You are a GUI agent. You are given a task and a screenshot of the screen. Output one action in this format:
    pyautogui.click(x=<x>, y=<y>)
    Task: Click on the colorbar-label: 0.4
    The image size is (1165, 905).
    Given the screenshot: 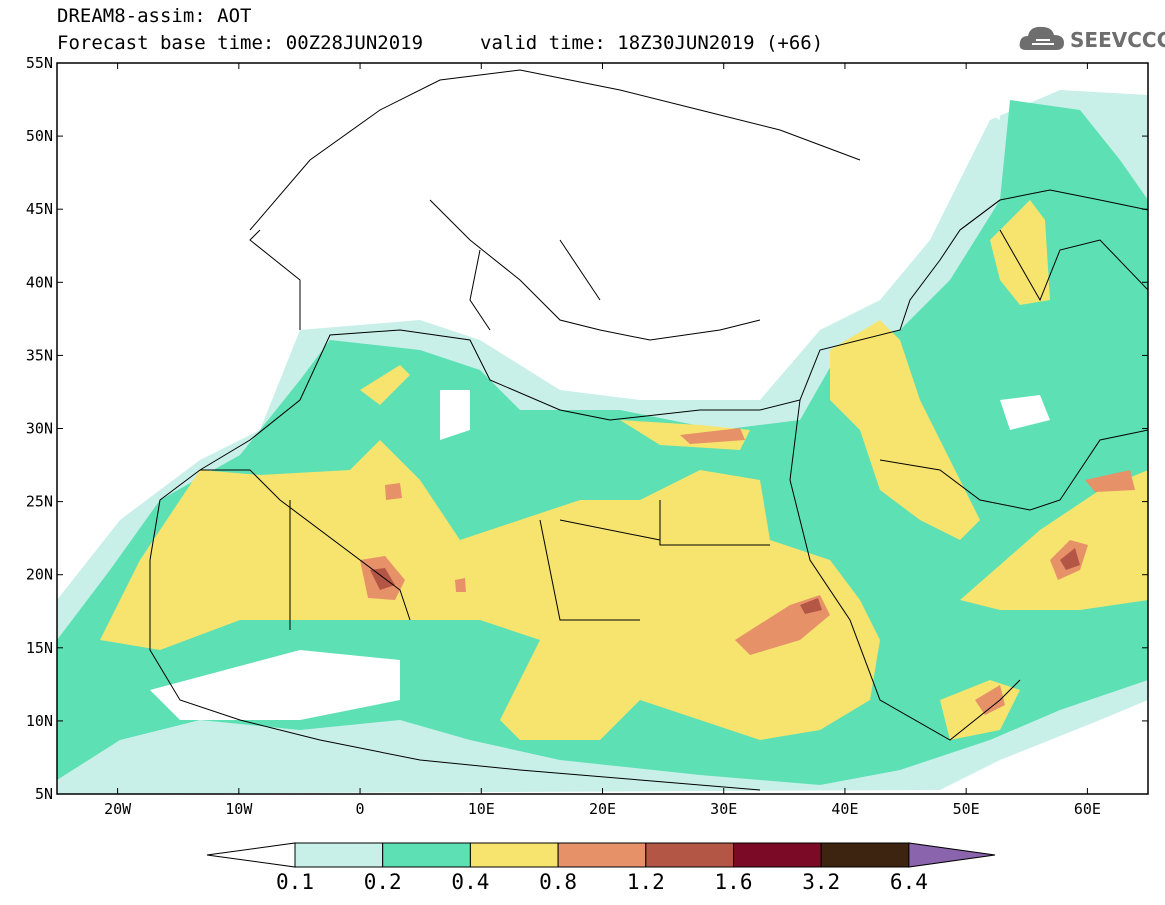 What is the action you would take?
    pyautogui.click(x=470, y=882)
    